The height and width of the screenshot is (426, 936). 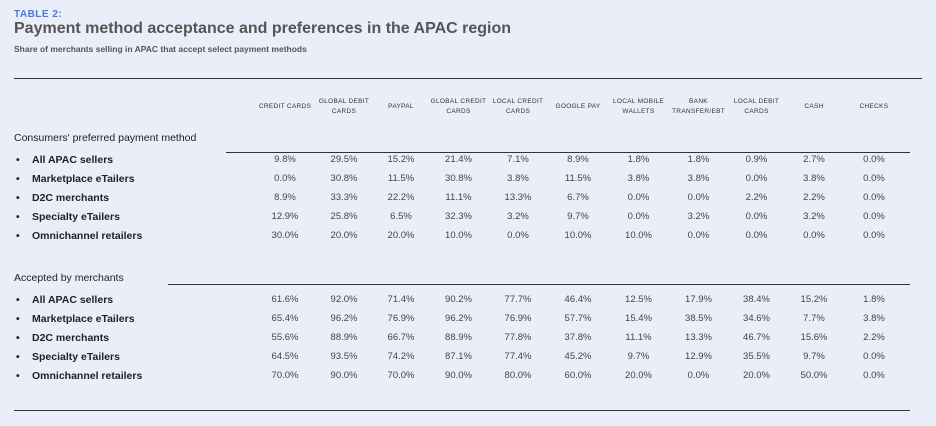 I want to click on cell-value: 55.6%, so click(x=285, y=337).